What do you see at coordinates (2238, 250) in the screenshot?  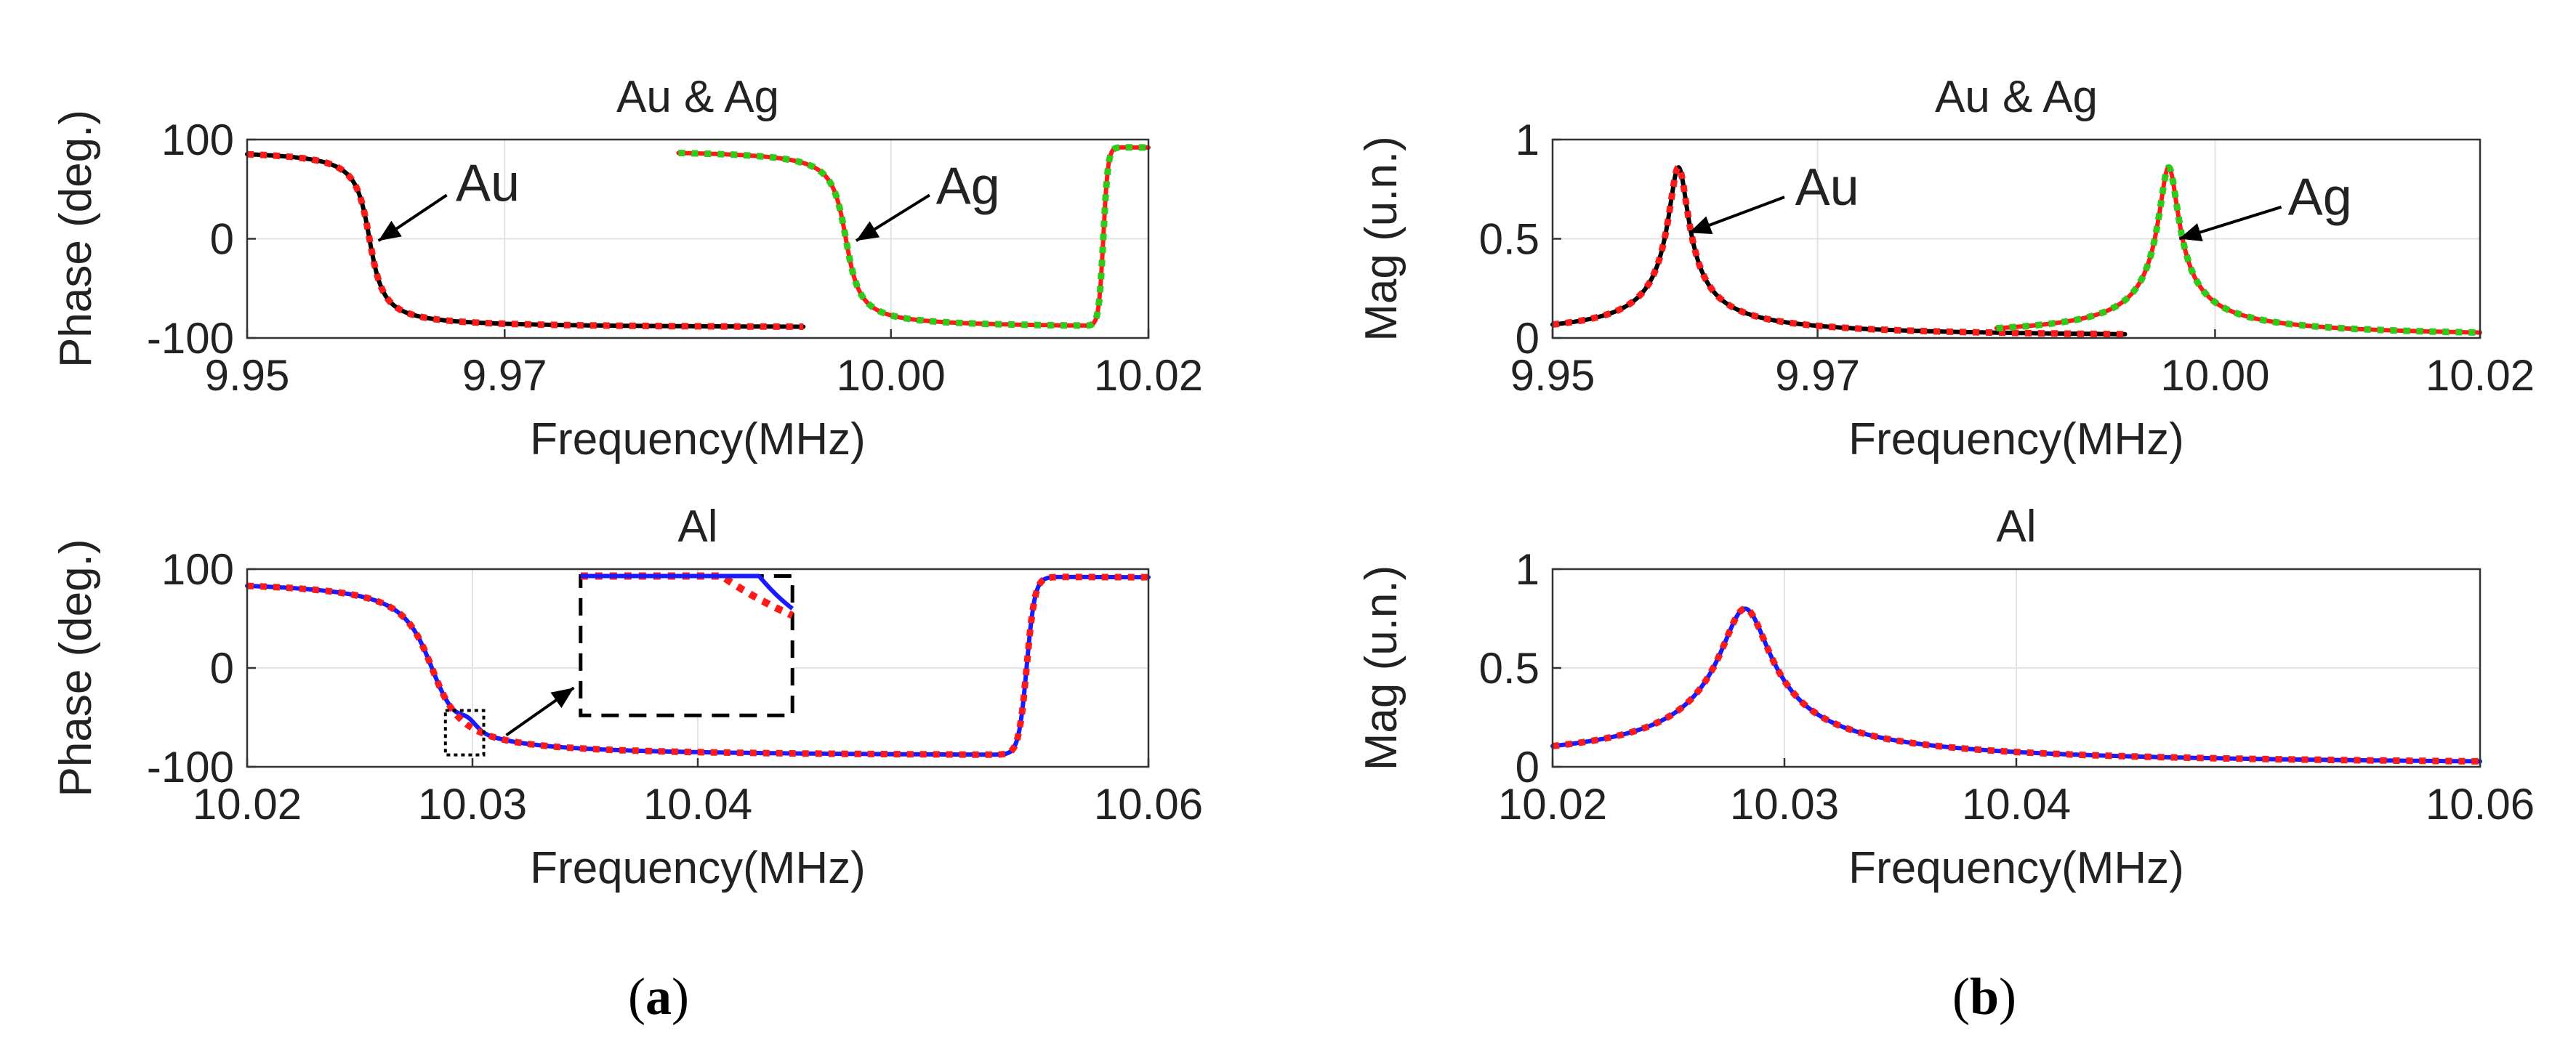 I see `series-ag-fit` at bounding box center [2238, 250].